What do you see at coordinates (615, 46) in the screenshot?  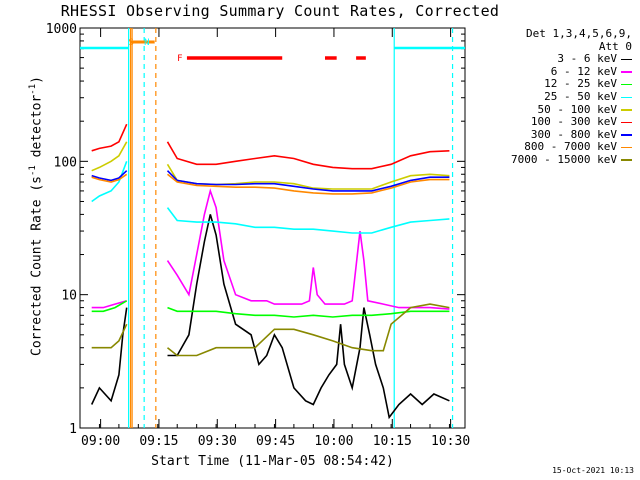 I see `legend-header-attenuator: Att 0` at bounding box center [615, 46].